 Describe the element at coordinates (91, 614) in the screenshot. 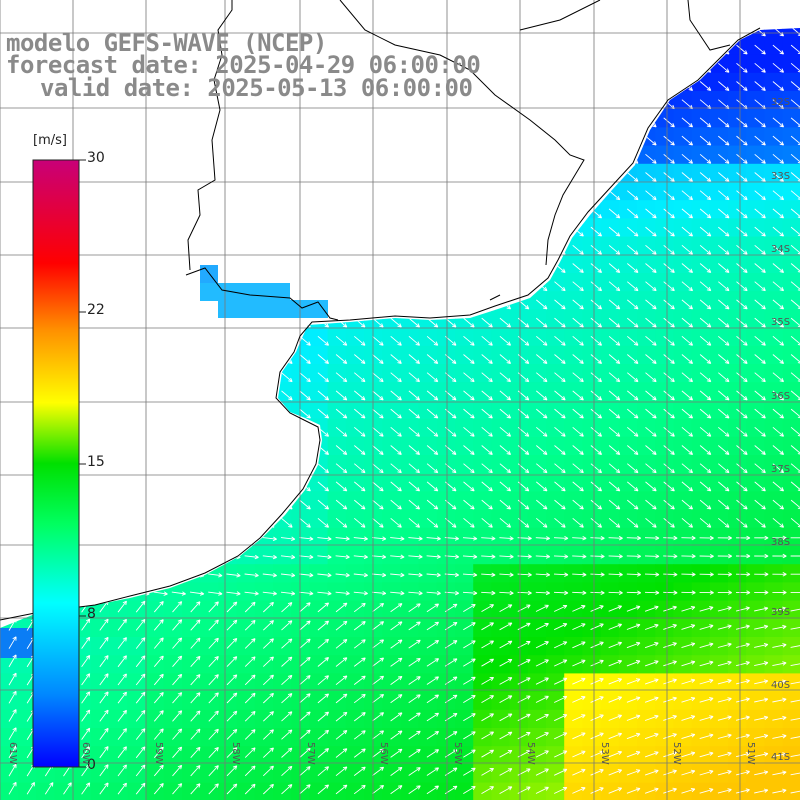

I see `colorbar-tick-8: 8` at that location.